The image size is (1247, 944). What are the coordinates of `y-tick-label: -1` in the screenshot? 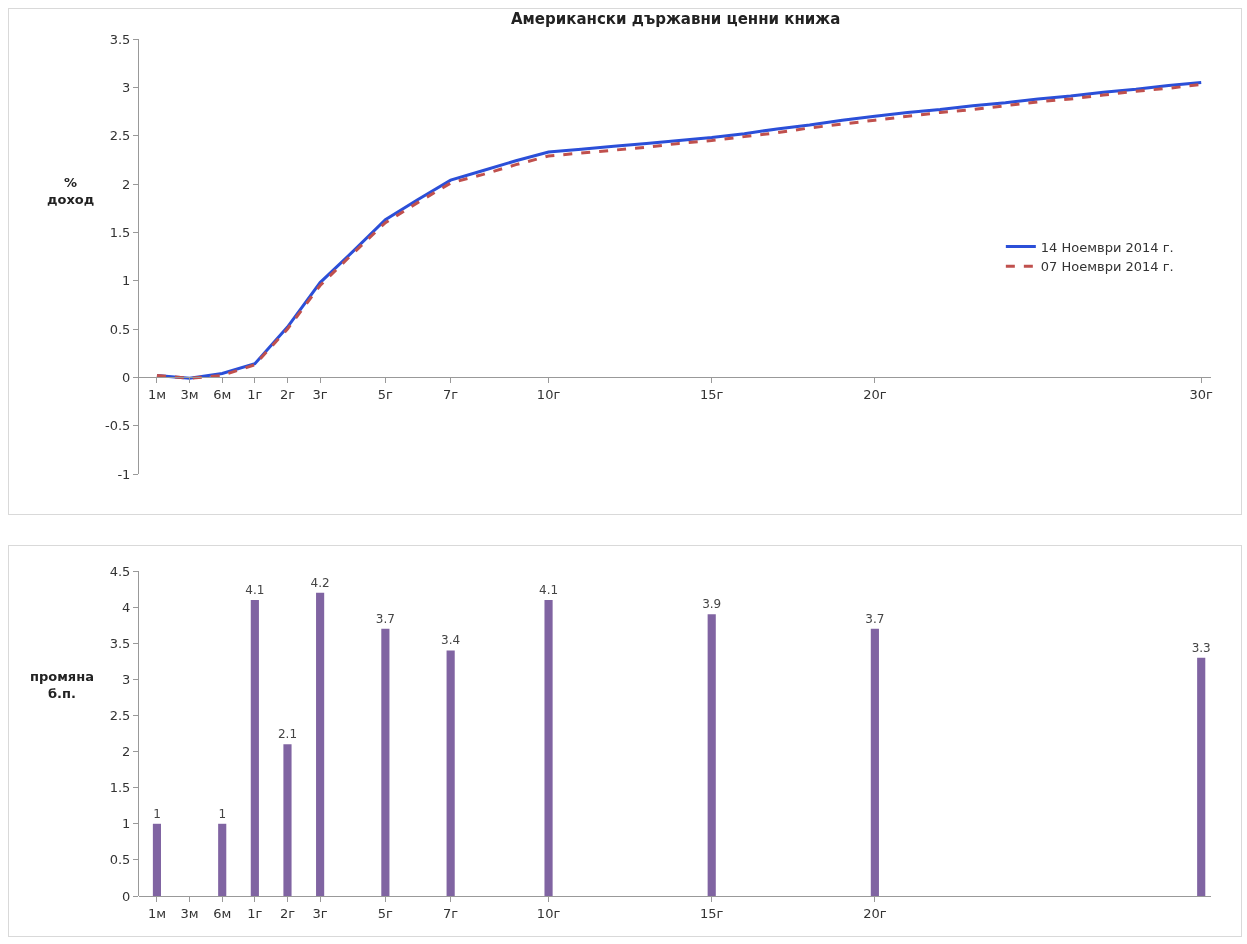 It's located at (124, 474).